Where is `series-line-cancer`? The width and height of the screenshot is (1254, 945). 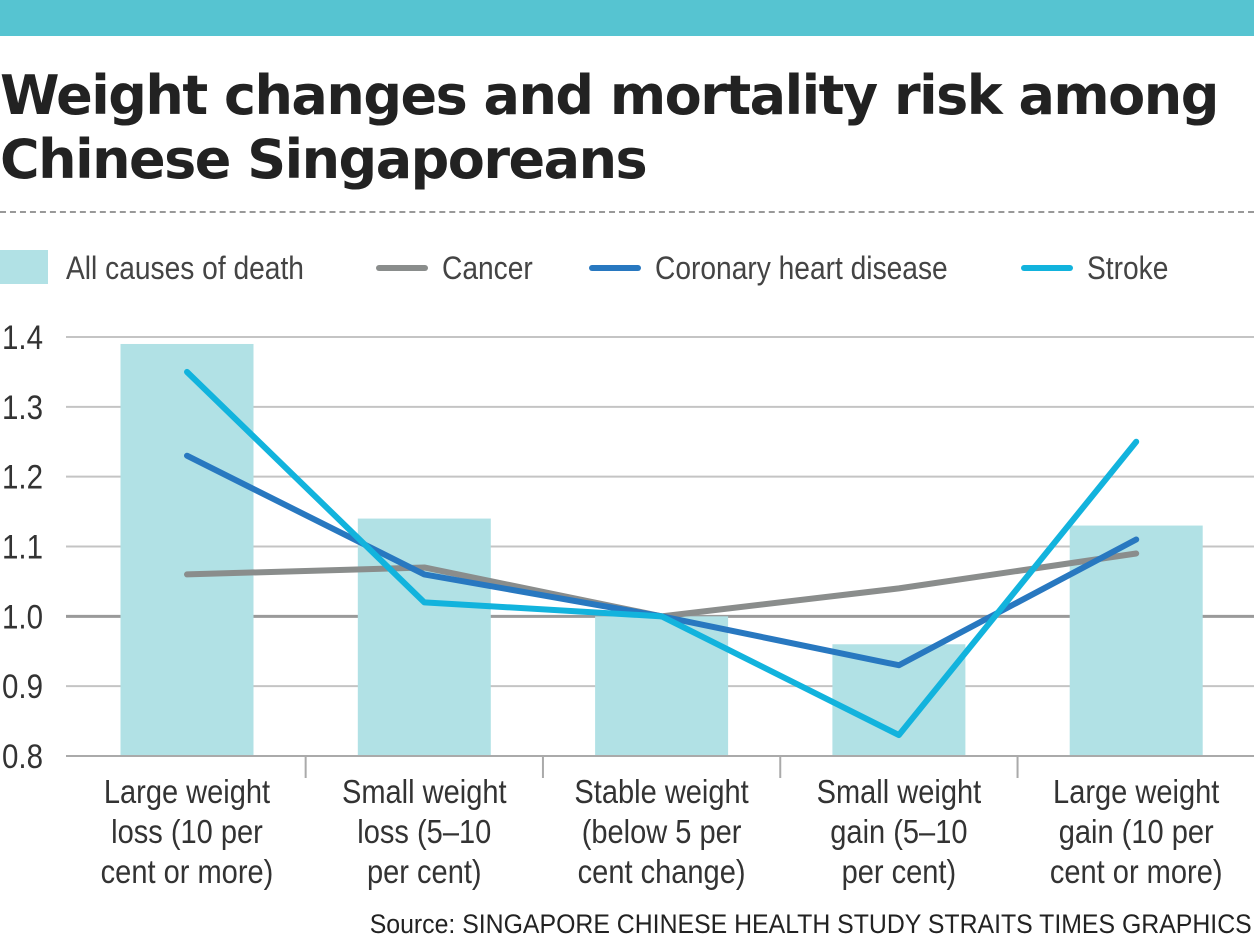 series-line-cancer is located at coordinates (662, 585).